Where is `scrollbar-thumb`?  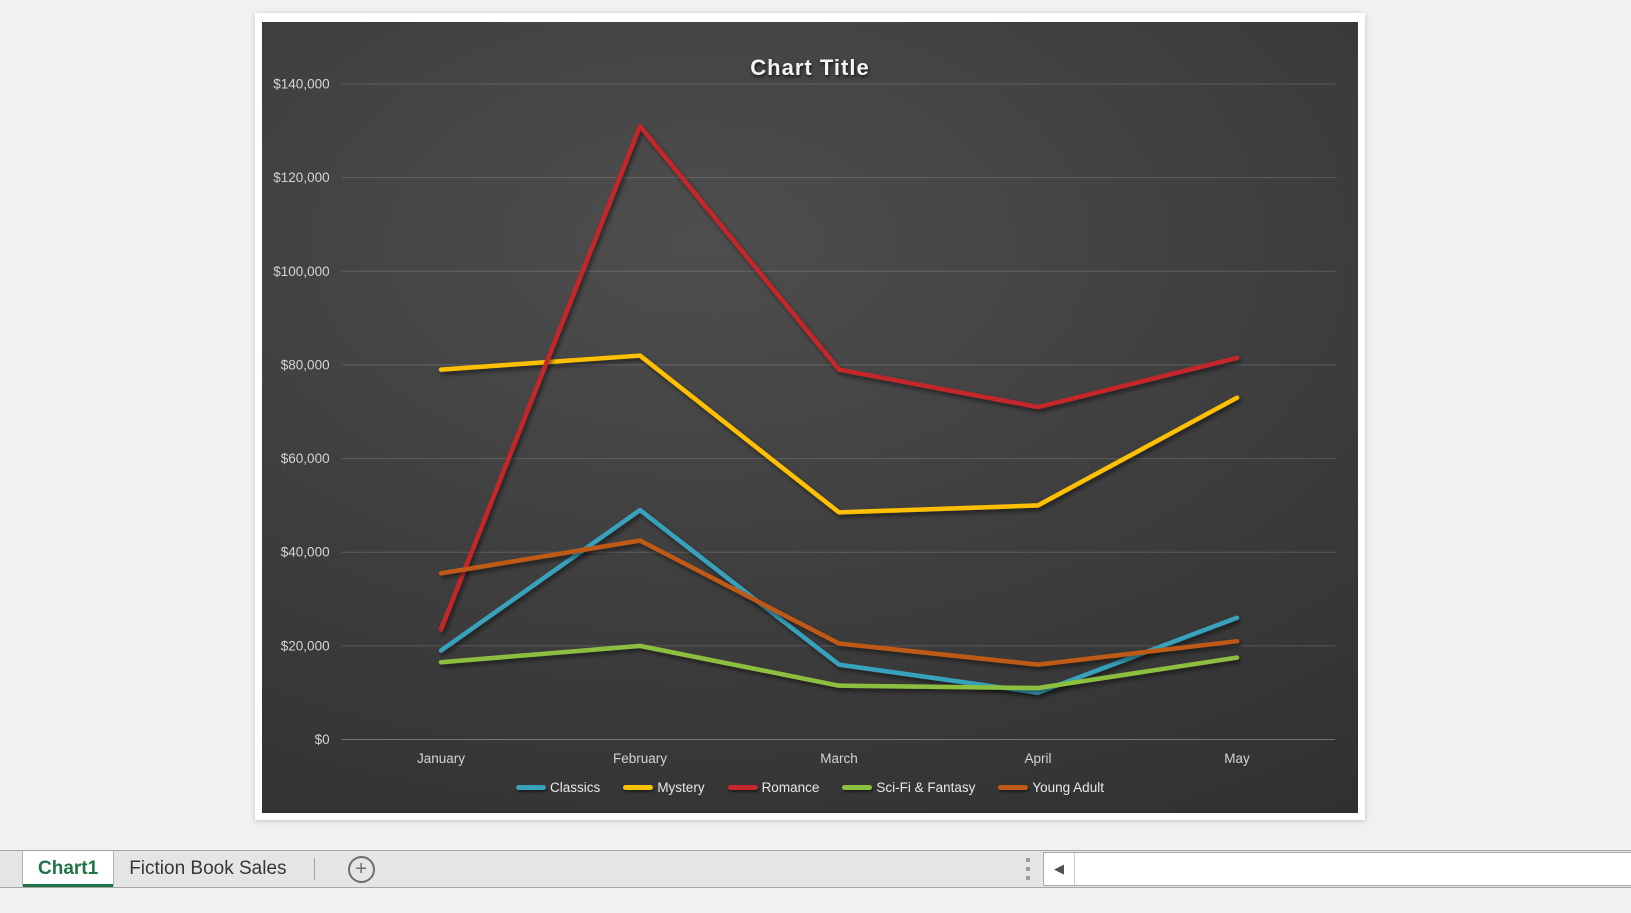
scrollbar-thumb is located at coordinates (1353, 869).